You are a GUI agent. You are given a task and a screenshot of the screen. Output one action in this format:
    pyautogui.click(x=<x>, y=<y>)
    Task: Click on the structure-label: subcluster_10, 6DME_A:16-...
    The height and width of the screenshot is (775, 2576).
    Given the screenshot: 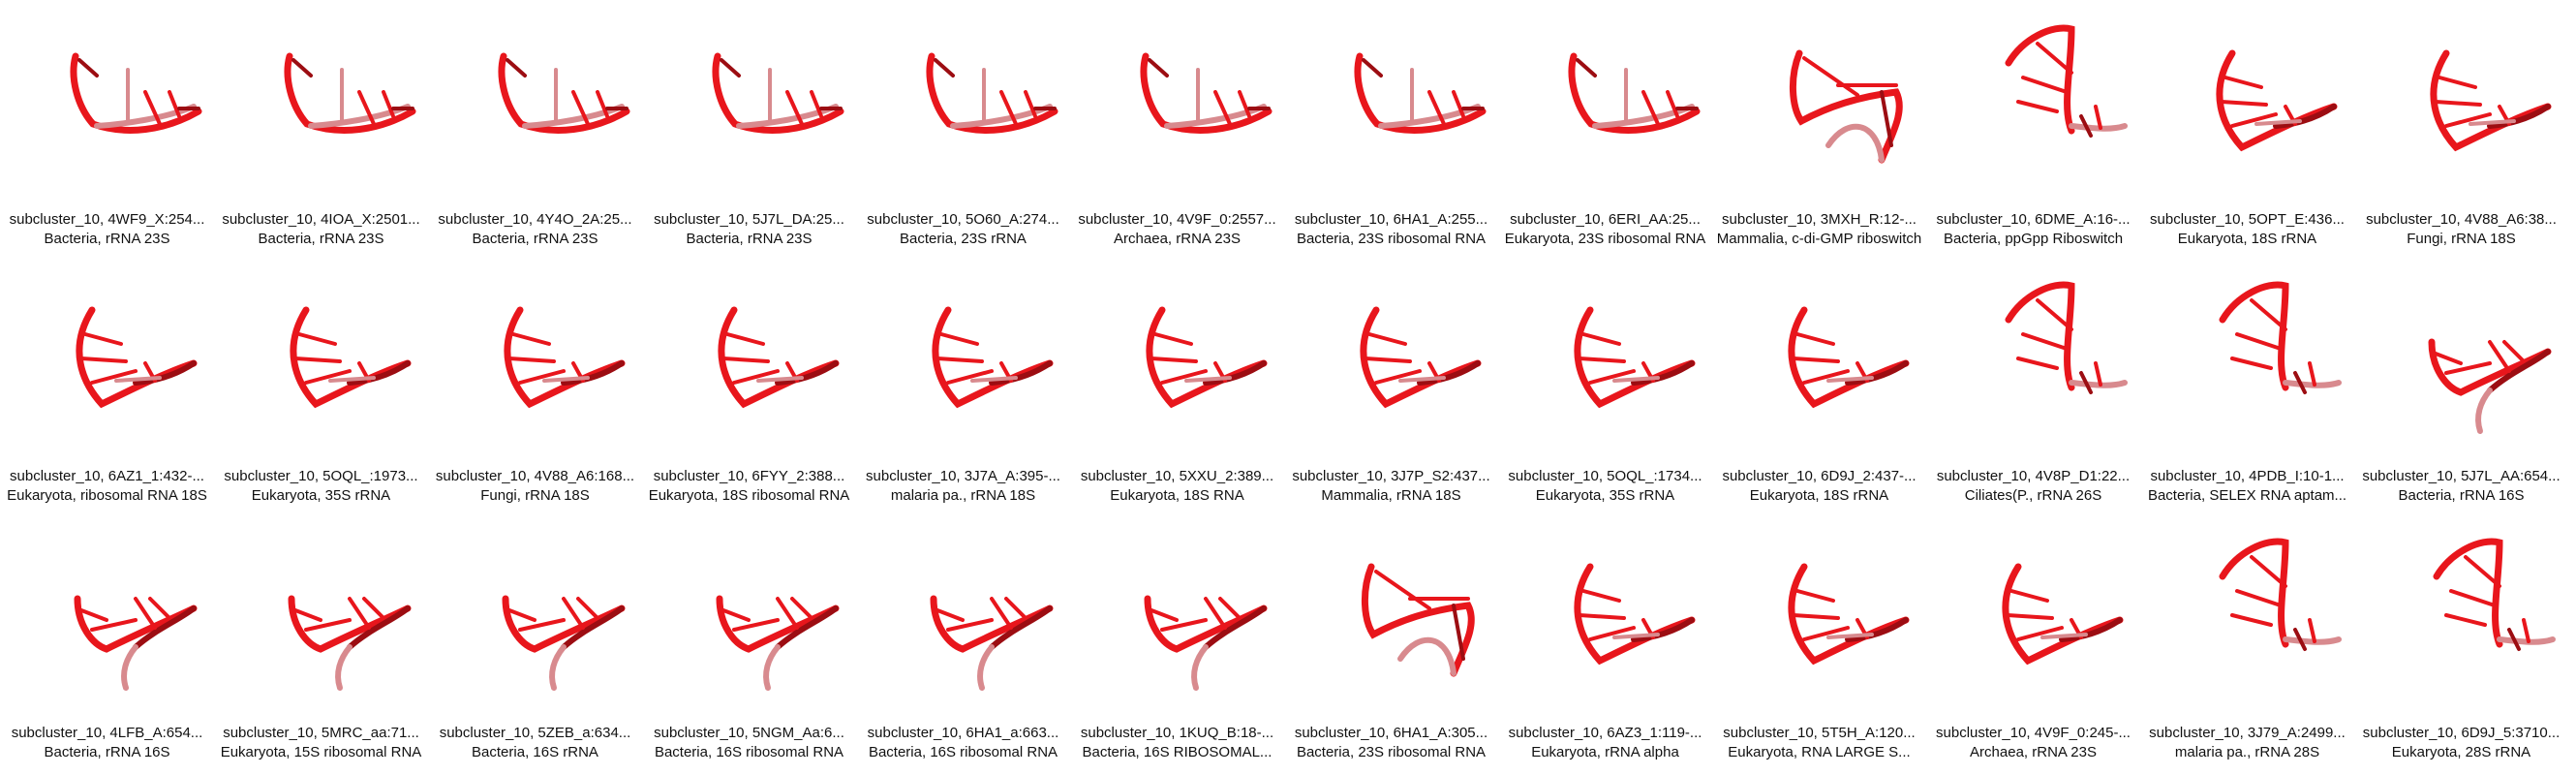 What is the action you would take?
    pyautogui.click(x=2033, y=219)
    